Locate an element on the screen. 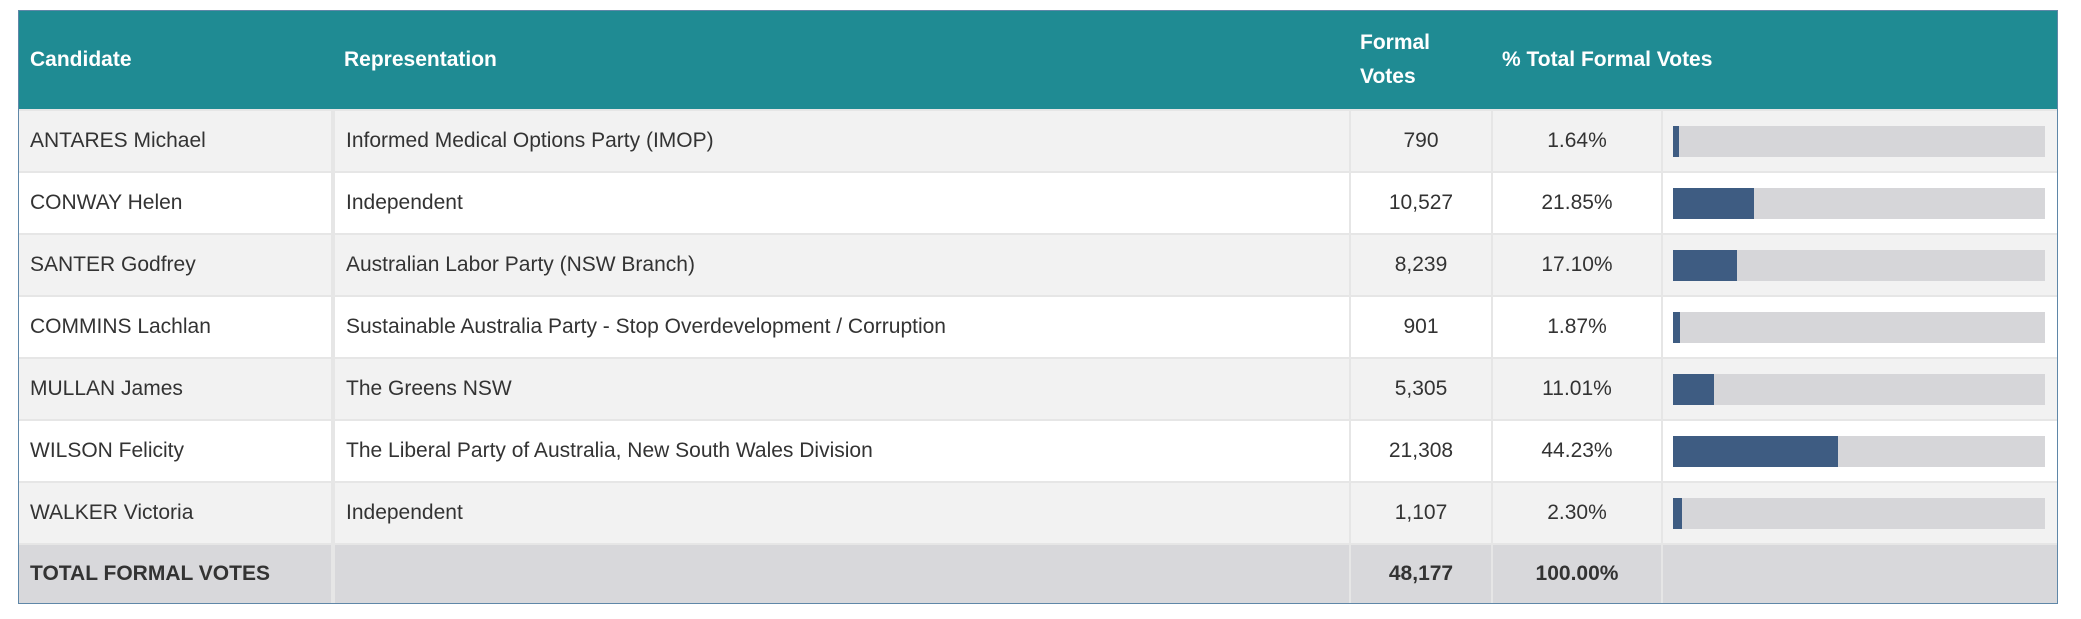  table-cell: 8,239 is located at coordinates (1421, 265).